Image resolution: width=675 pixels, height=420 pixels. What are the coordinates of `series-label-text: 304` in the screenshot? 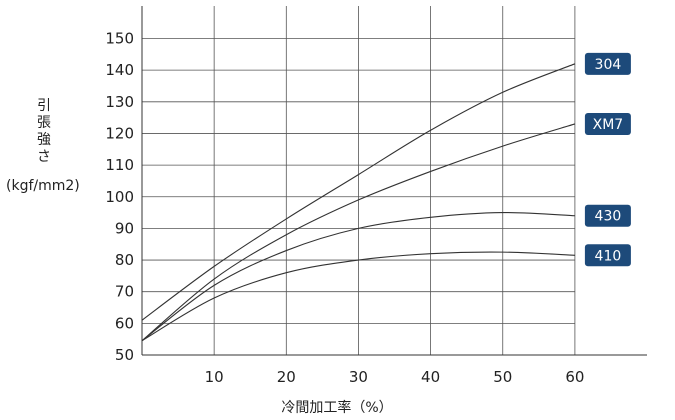 It's located at (608, 65).